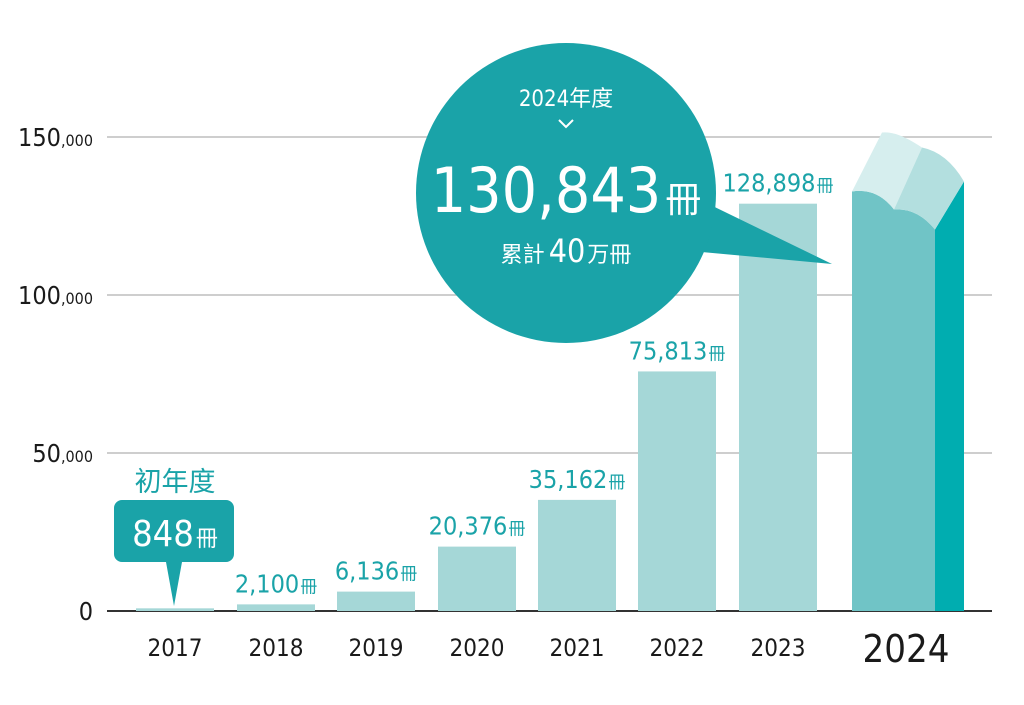  Describe the element at coordinates (468, 526) in the screenshot. I see `value-label-number: 20,376` at that location.